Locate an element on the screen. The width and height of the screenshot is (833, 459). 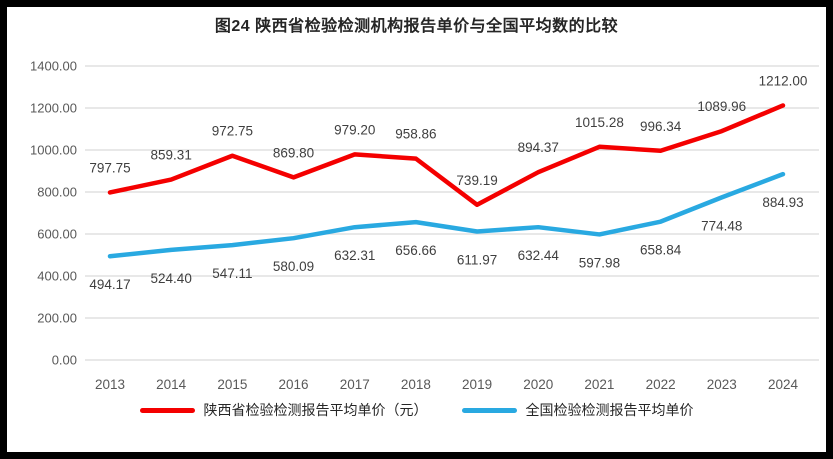
data-point-label-series-1: 597.98 is located at coordinates (599, 262).